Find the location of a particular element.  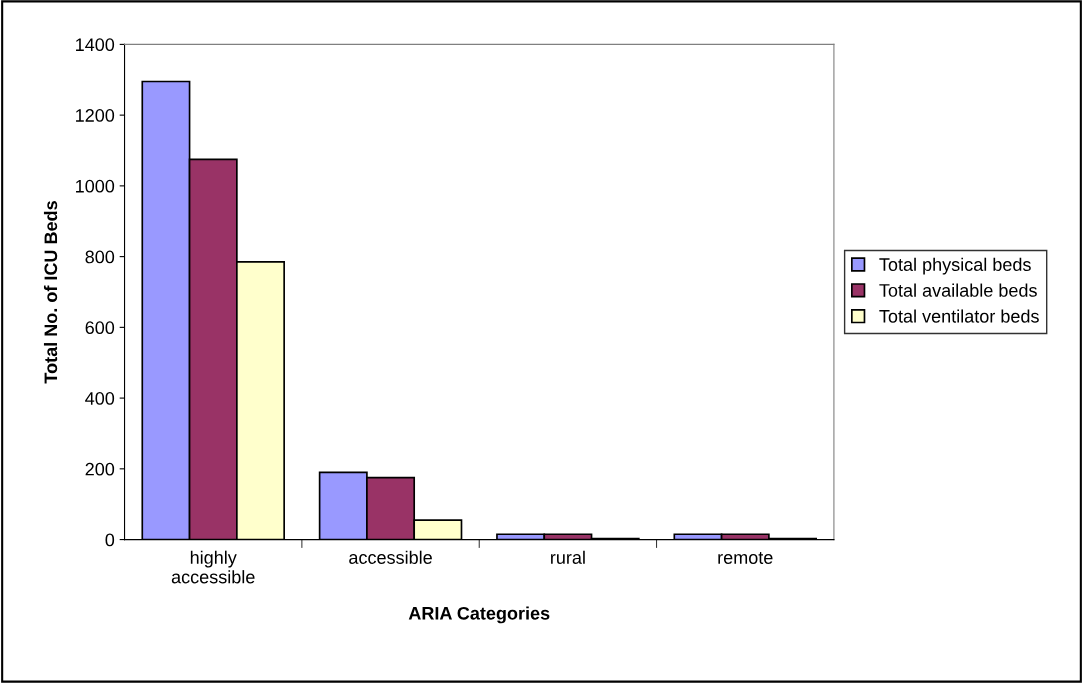

x-tick-label: remote is located at coordinates (745, 558).